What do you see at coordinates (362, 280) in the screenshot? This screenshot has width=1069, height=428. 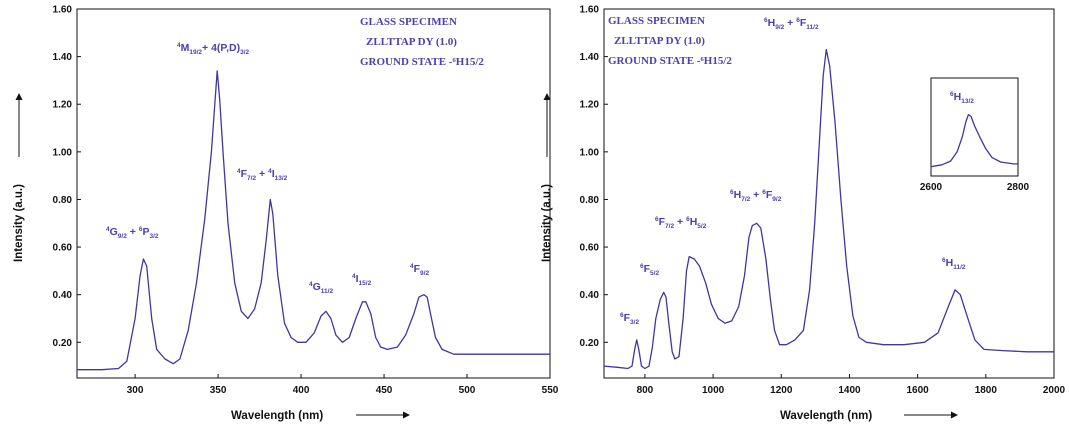 I see `peak-label-4I15: 4I15/2` at bounding box center [362, 280].